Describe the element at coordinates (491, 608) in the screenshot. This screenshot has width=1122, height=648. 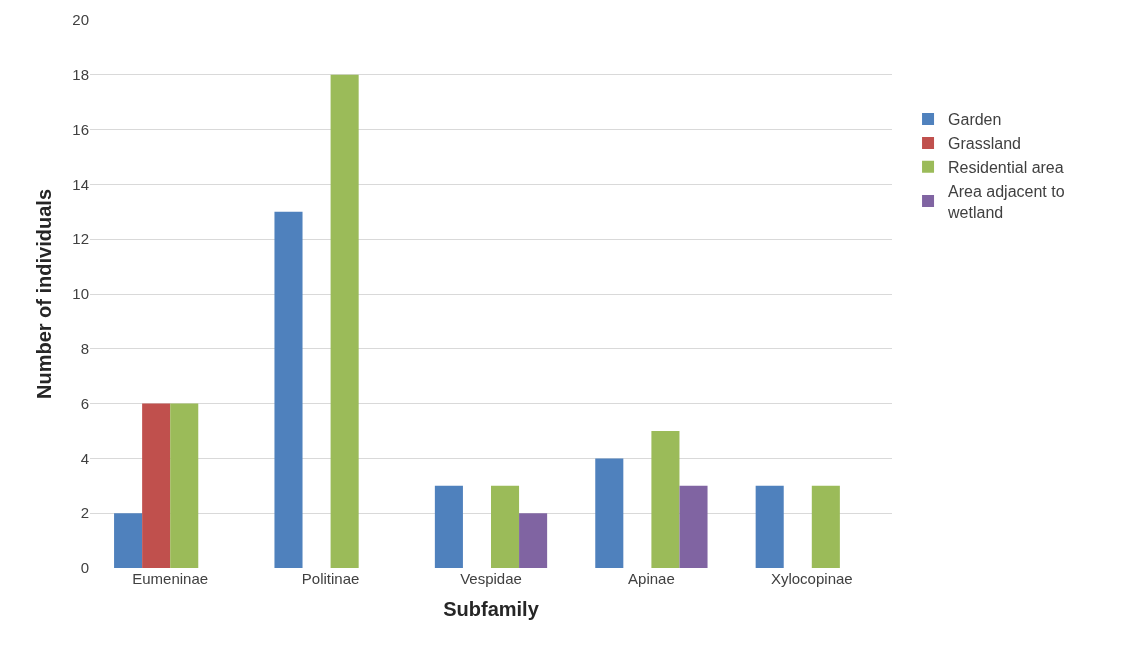
I see `x-axis-title: Subfamily` at that location.